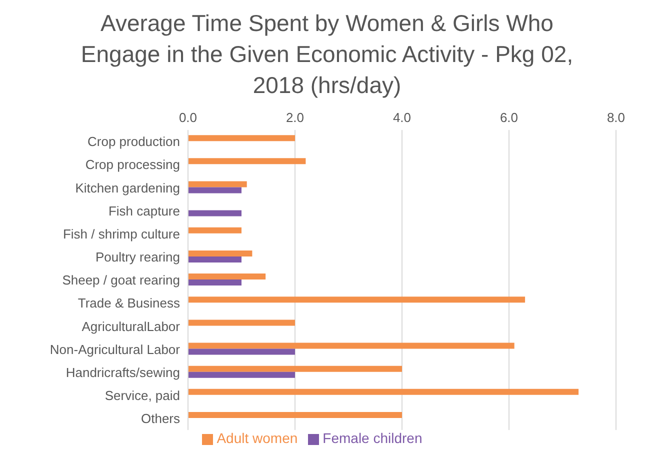  I want to click on x-tick-label: 2.0, so click(295, 117).